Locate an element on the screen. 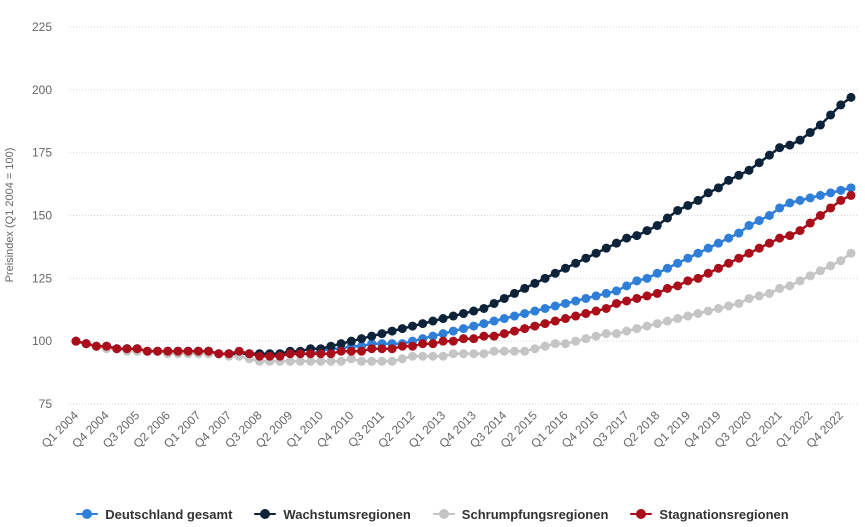 The height and width of the screenshot is (527, 865). legend-item-wachstumsregionen: Wachstumsregionen is located at coordinates (332, 514).